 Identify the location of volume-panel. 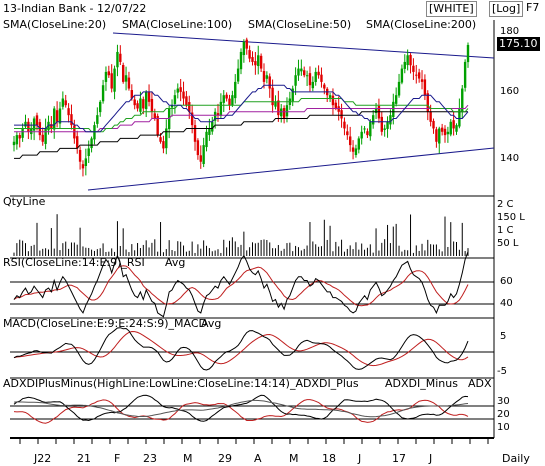
(241, 235).